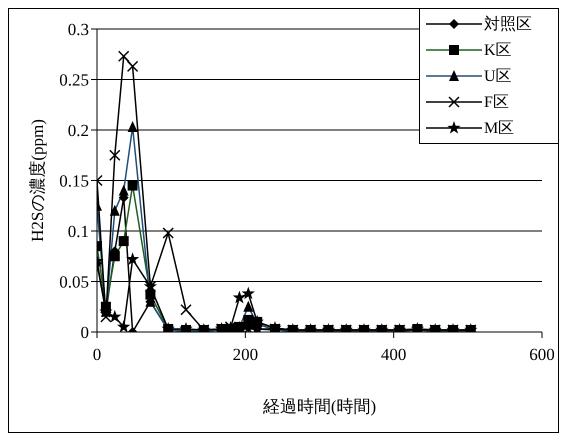 The width and height of the screenshot is (567, 441). I want to click on y-tick-label: 0, so click(84, 332).